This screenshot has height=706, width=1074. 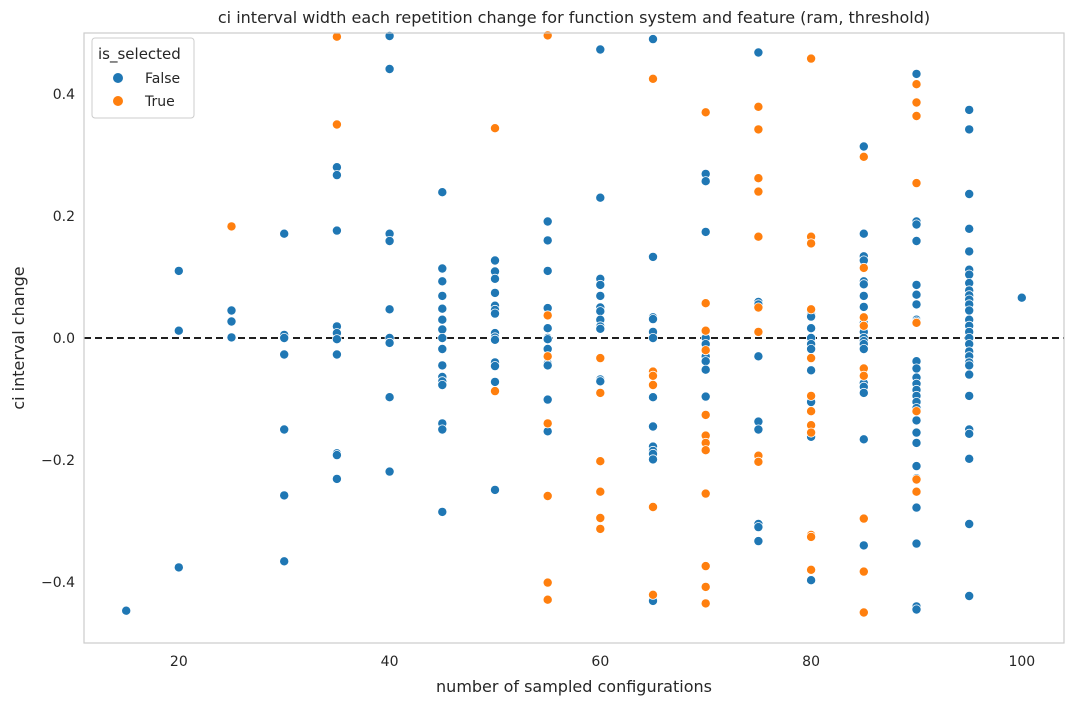 What do you see at coordinates (1021, 662) in the screenshot?
I see `x-tick-label: 100` at bounding box center [1021, 662].